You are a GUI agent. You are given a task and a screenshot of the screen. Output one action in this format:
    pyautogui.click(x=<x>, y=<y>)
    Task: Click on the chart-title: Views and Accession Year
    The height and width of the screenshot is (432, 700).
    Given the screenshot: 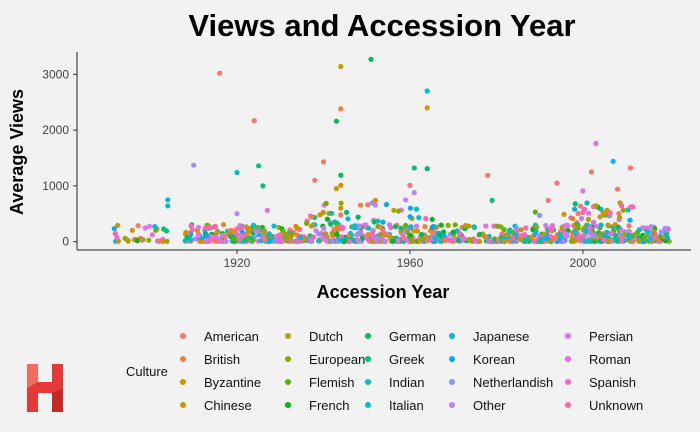 What is the action you would take?
    pyautogui.click(x=381, y=25)
    